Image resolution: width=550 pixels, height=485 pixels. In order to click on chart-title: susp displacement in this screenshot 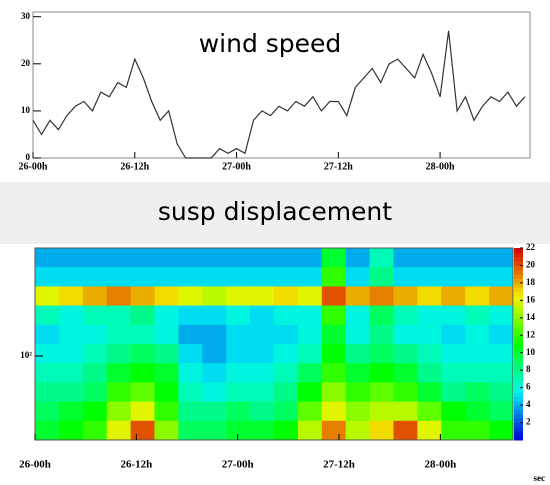, I will do `click(275, 211)`.